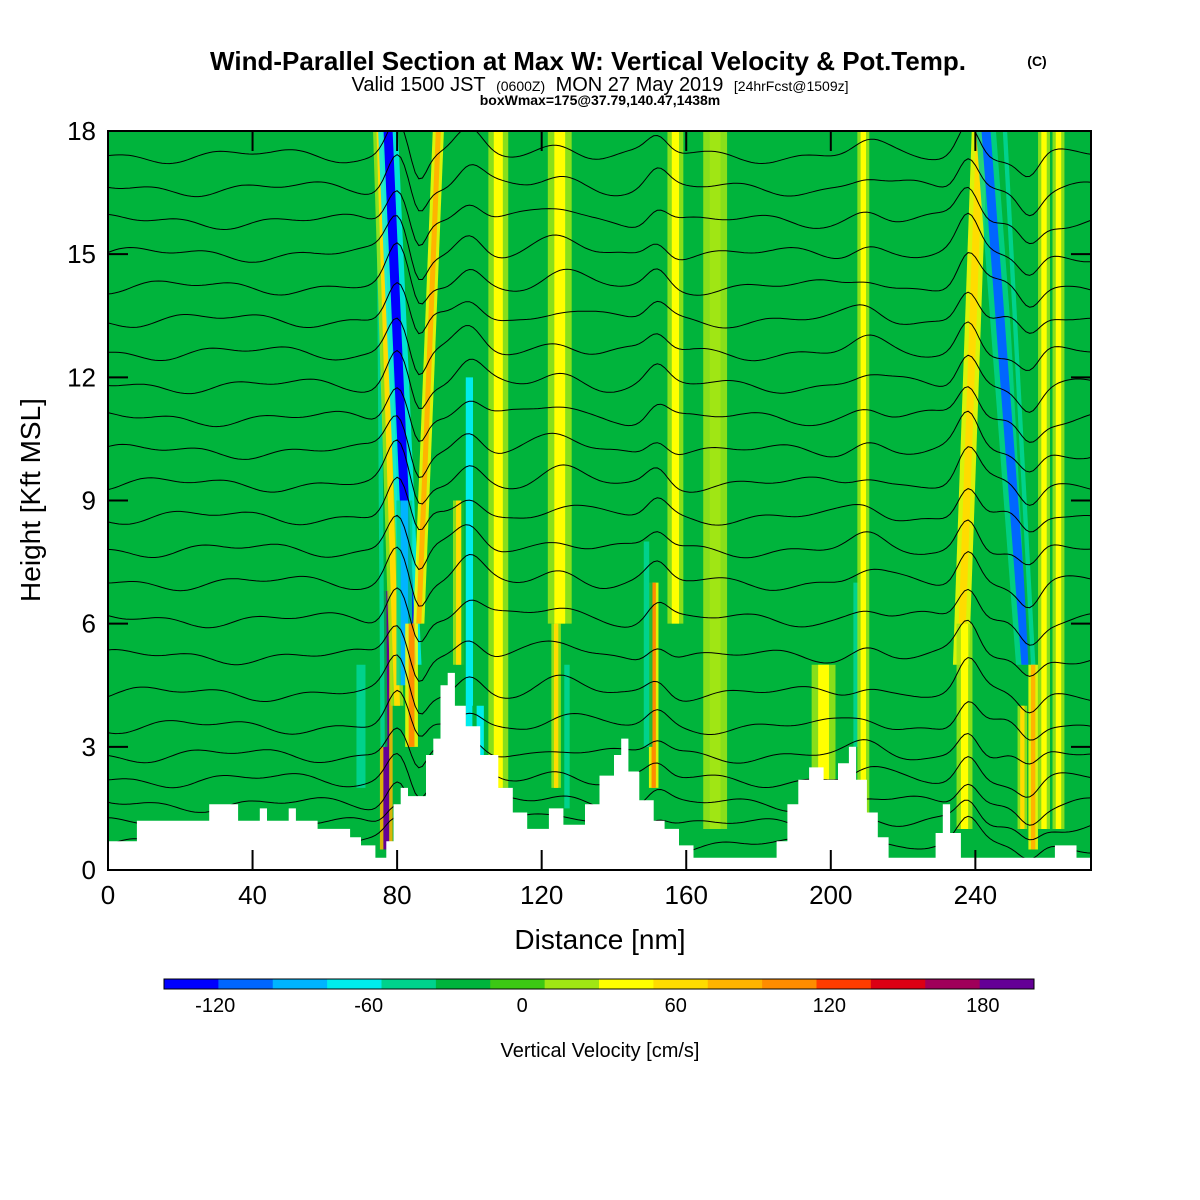 This screenshot has width=1200, height=1200. I want to click on y-axis-label: Height [Kft MSL], so click(30, 500).